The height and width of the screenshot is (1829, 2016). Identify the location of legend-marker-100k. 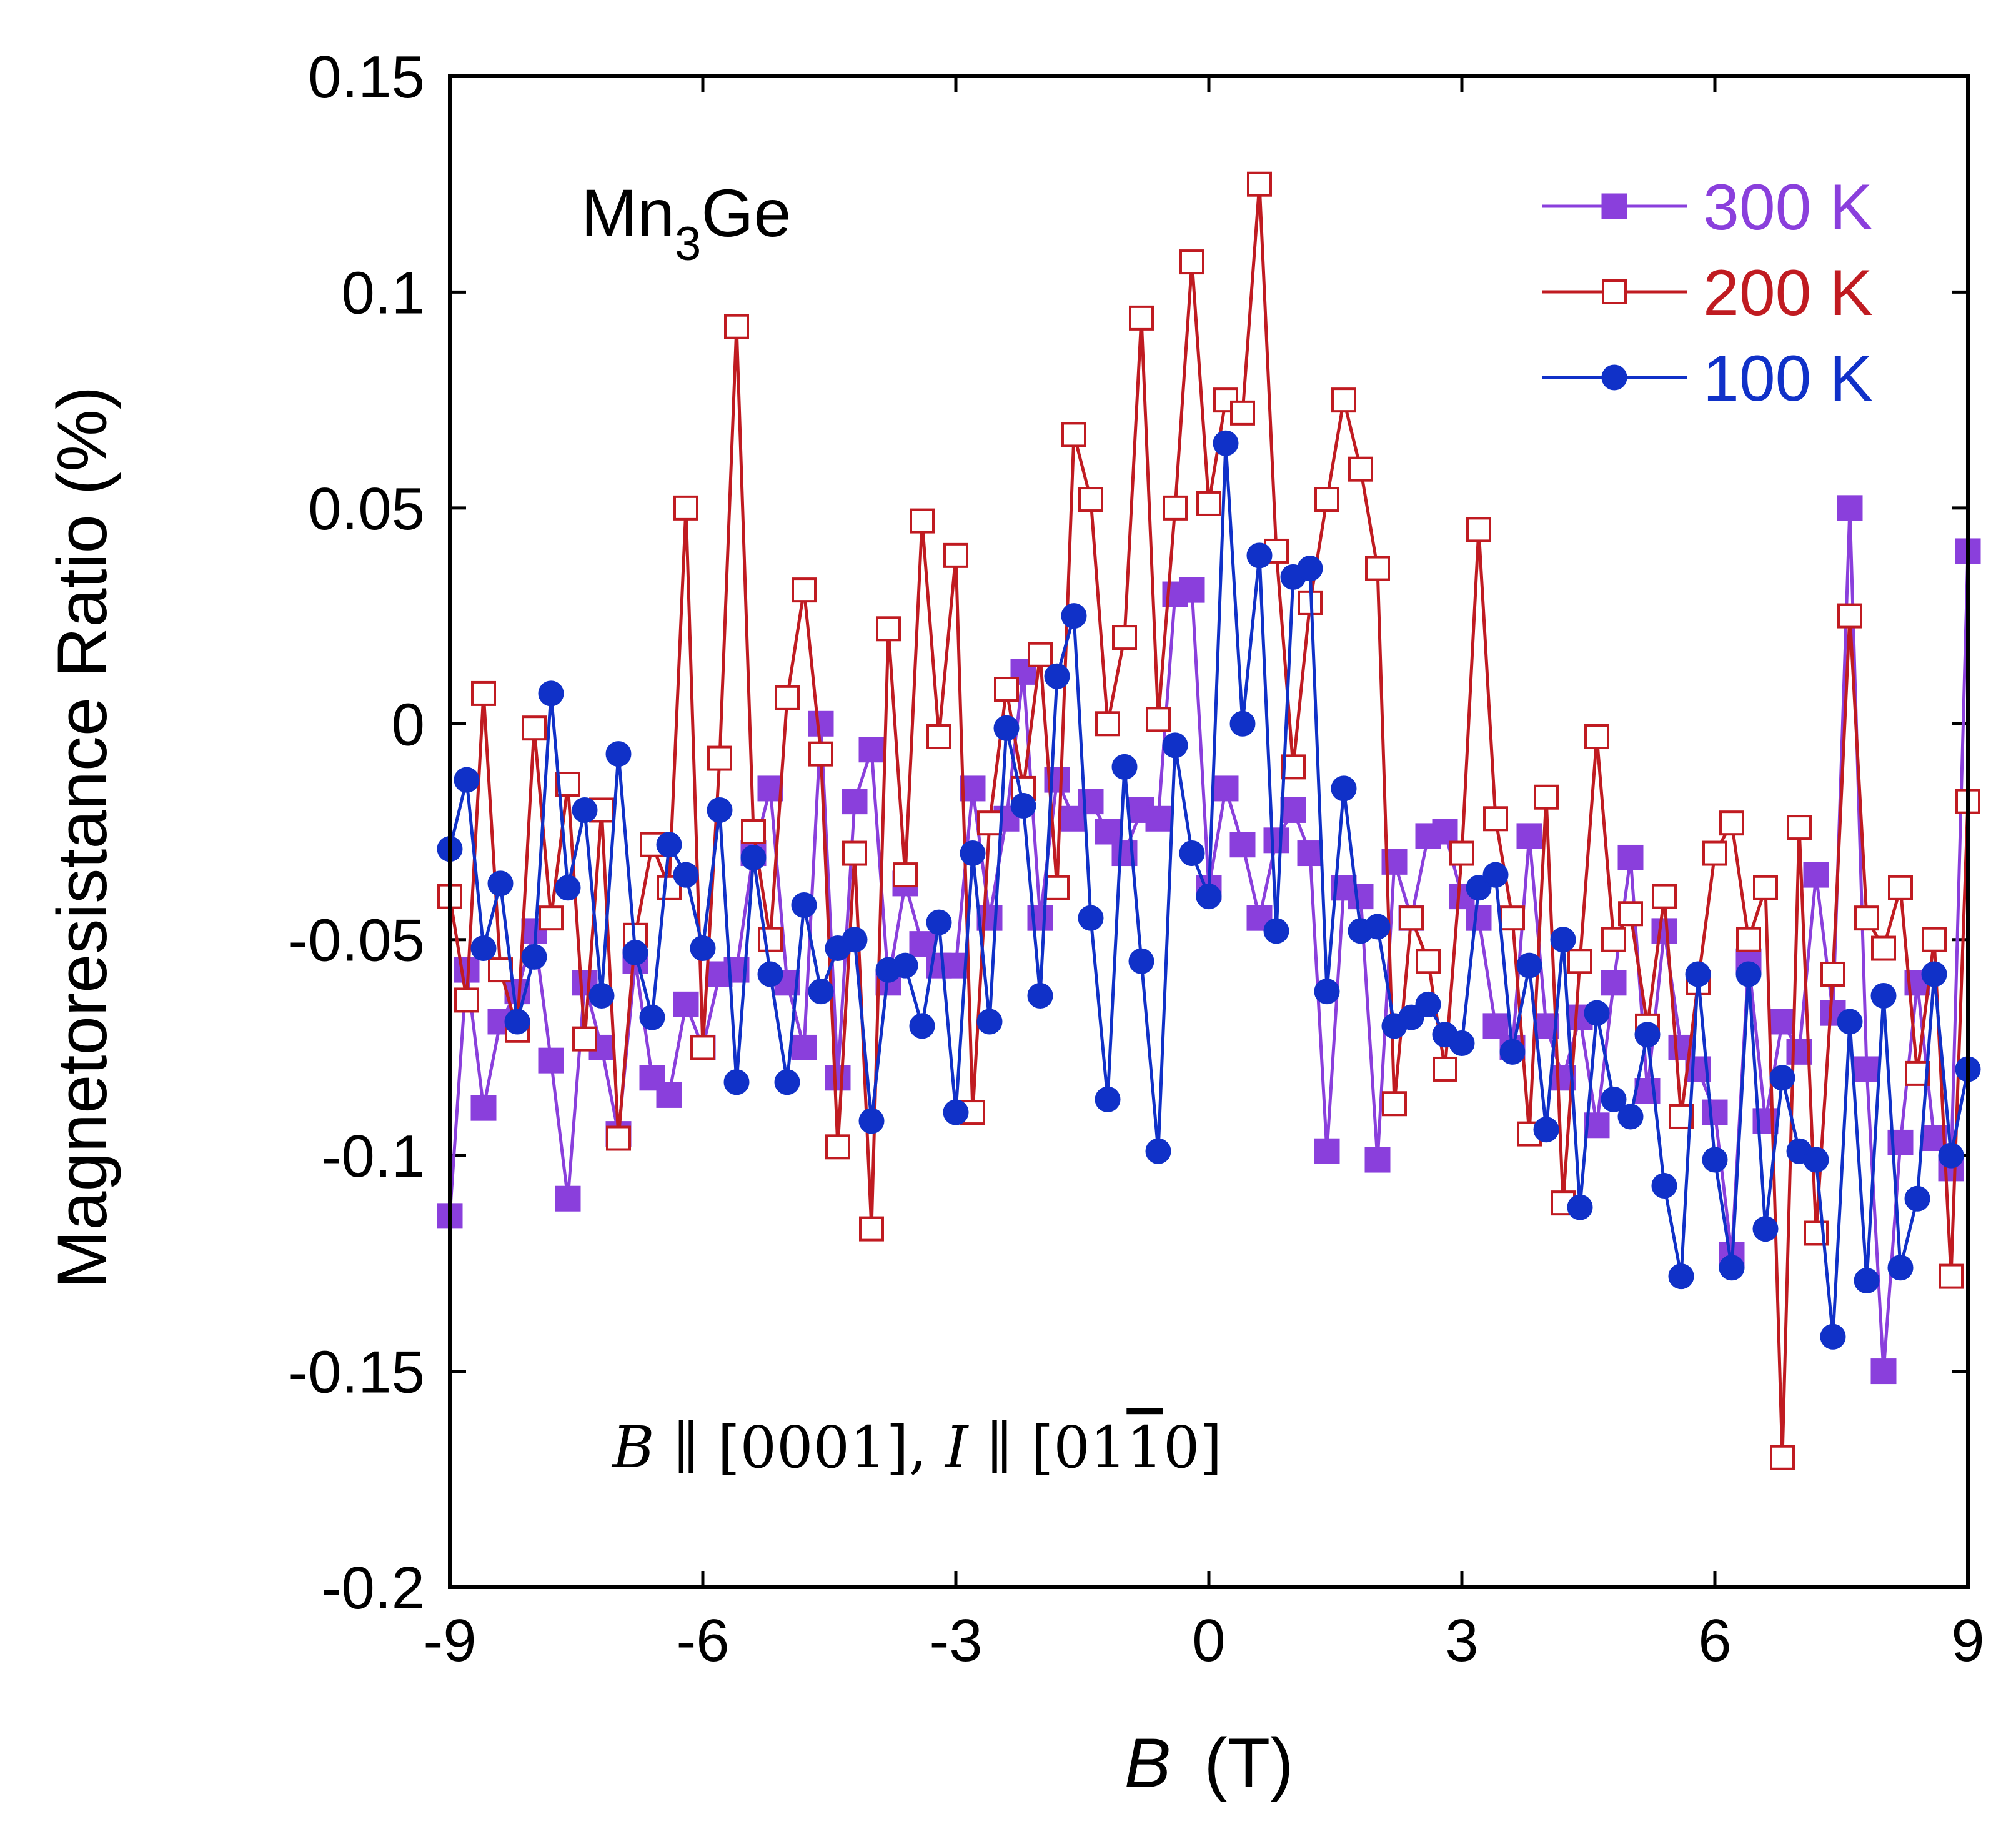
(1614, 378).